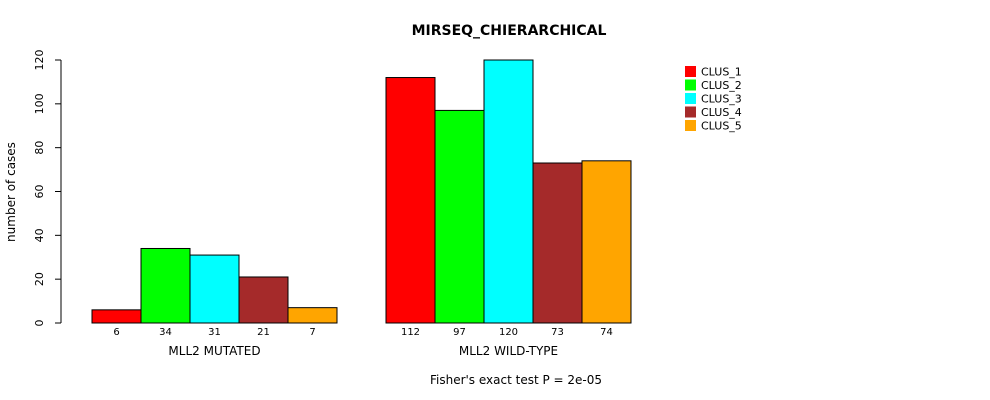 The width and height of the screenshot is (990, 400). Describe the element at coordinates (214, 332) in the screenshot. I see `bar-value-label: 31` at that location.